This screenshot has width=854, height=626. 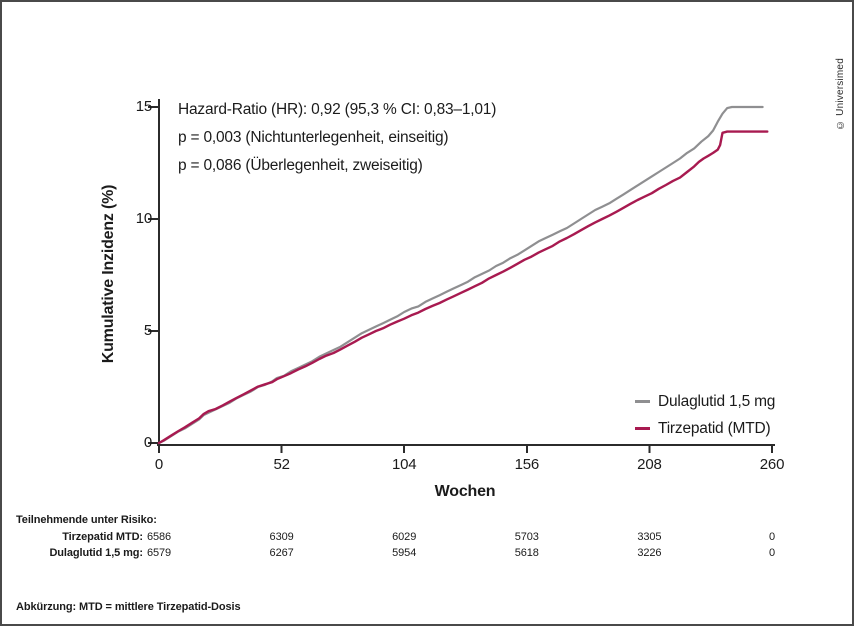 I want to click on y-tick-label: 10, so click(x=143, y=218).